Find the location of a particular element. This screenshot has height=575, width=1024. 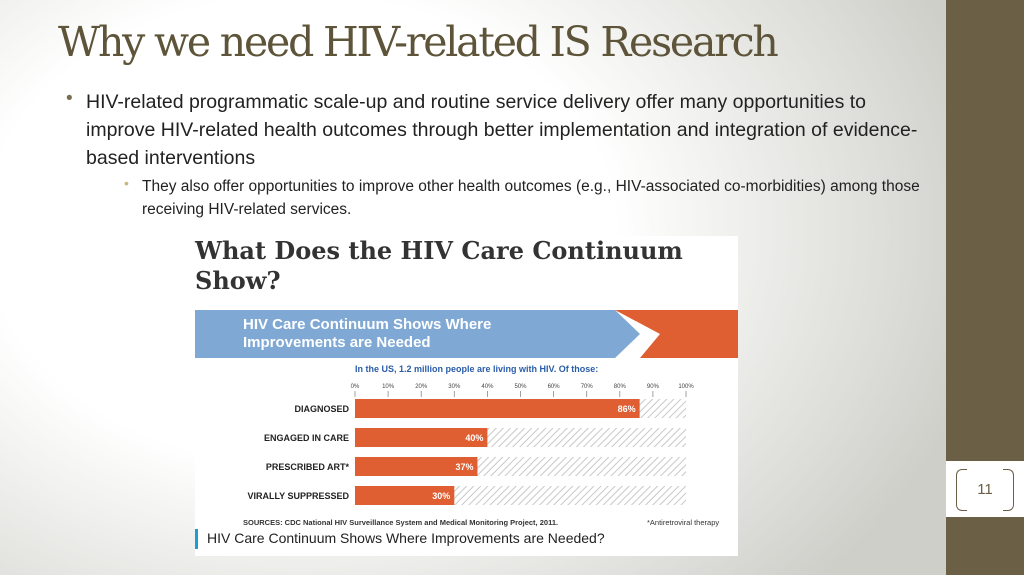

value-label: 86% is located at coordinates (627, 409).